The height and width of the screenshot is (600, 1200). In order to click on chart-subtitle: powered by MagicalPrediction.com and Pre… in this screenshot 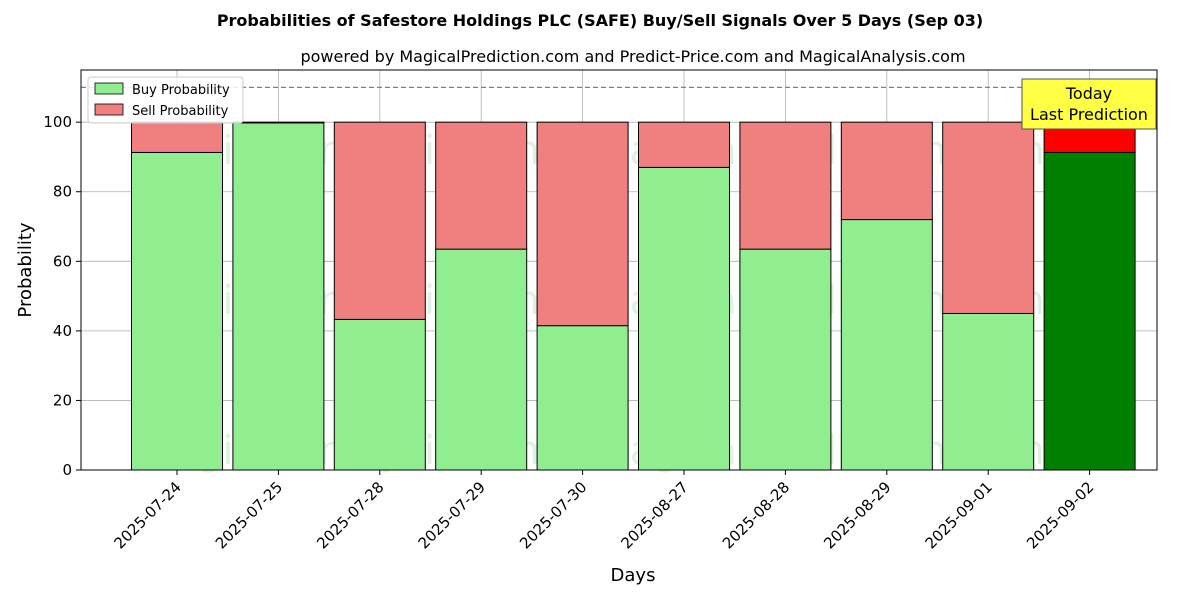, I will do `click(632, 56)`.